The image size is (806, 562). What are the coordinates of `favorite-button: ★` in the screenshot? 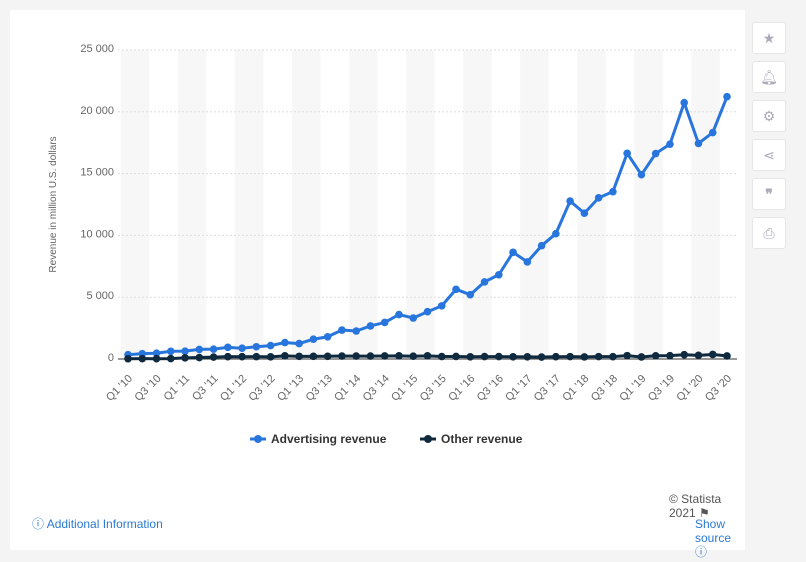 It's located at (769, 38).